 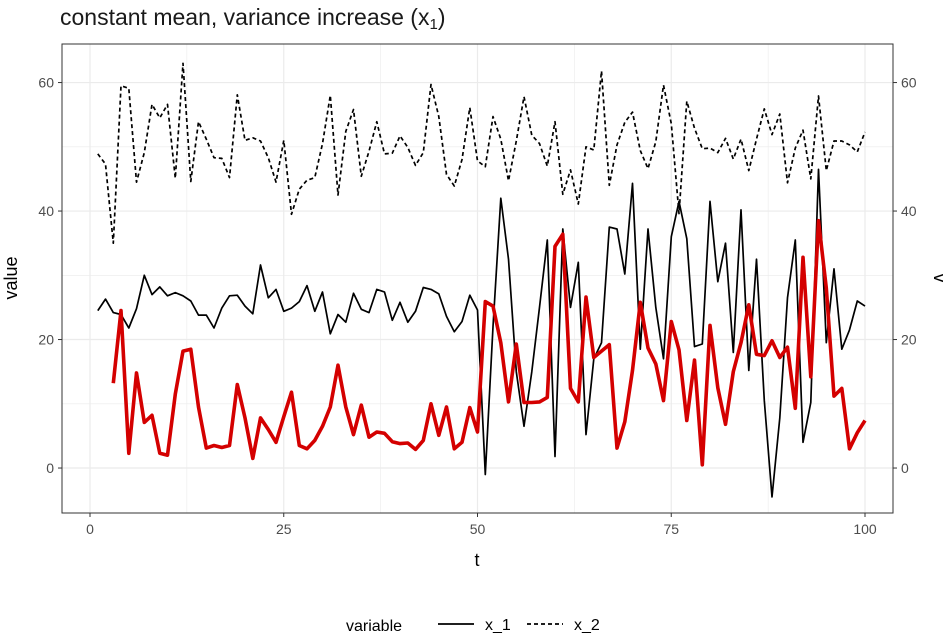 I want to click on y-tick-label: 0, so click(x=50, y=468).